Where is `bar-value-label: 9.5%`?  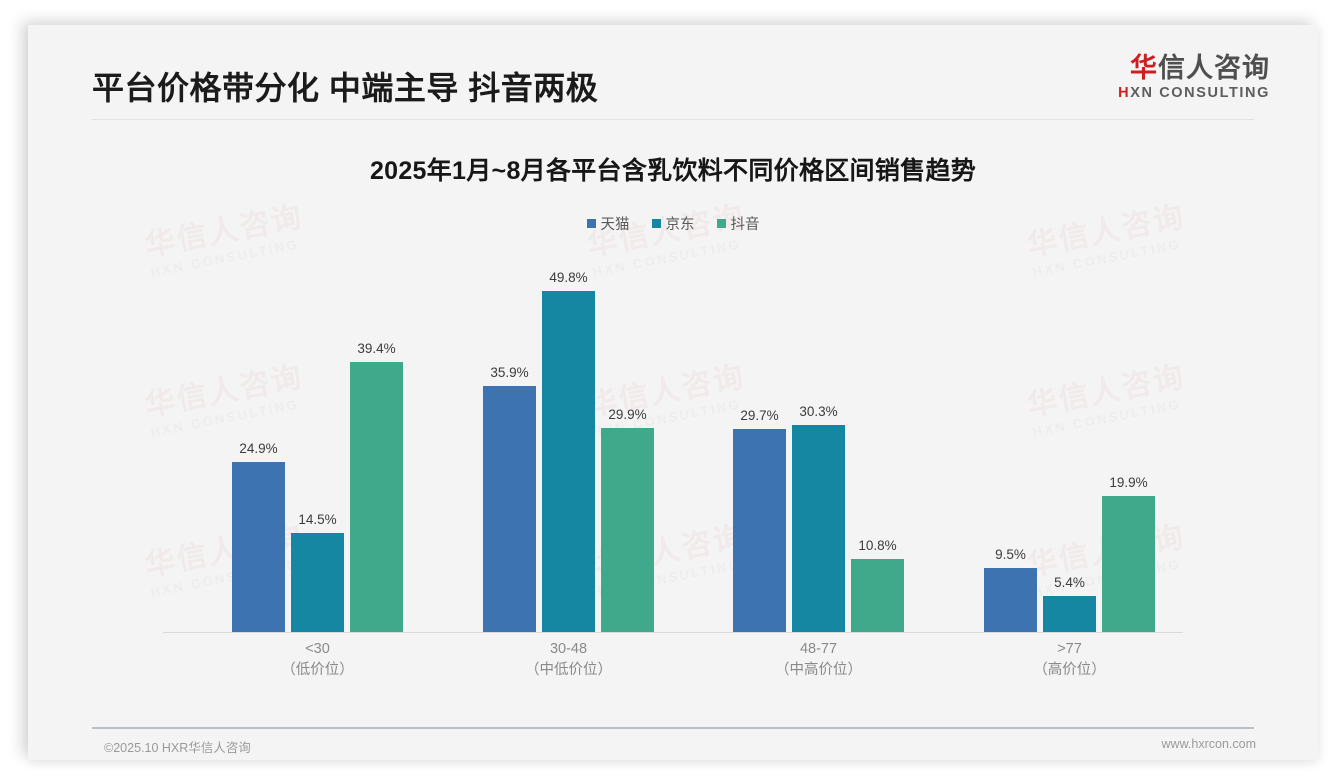
bar-value-label: 9.5% is located at coordinates (1010, 554).